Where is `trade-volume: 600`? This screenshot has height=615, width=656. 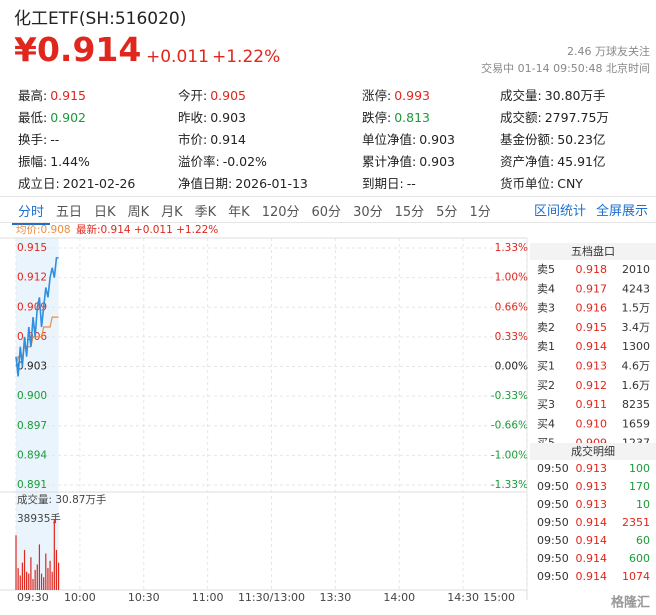 trade-volume: 600 is located at coordinates (639, 558).